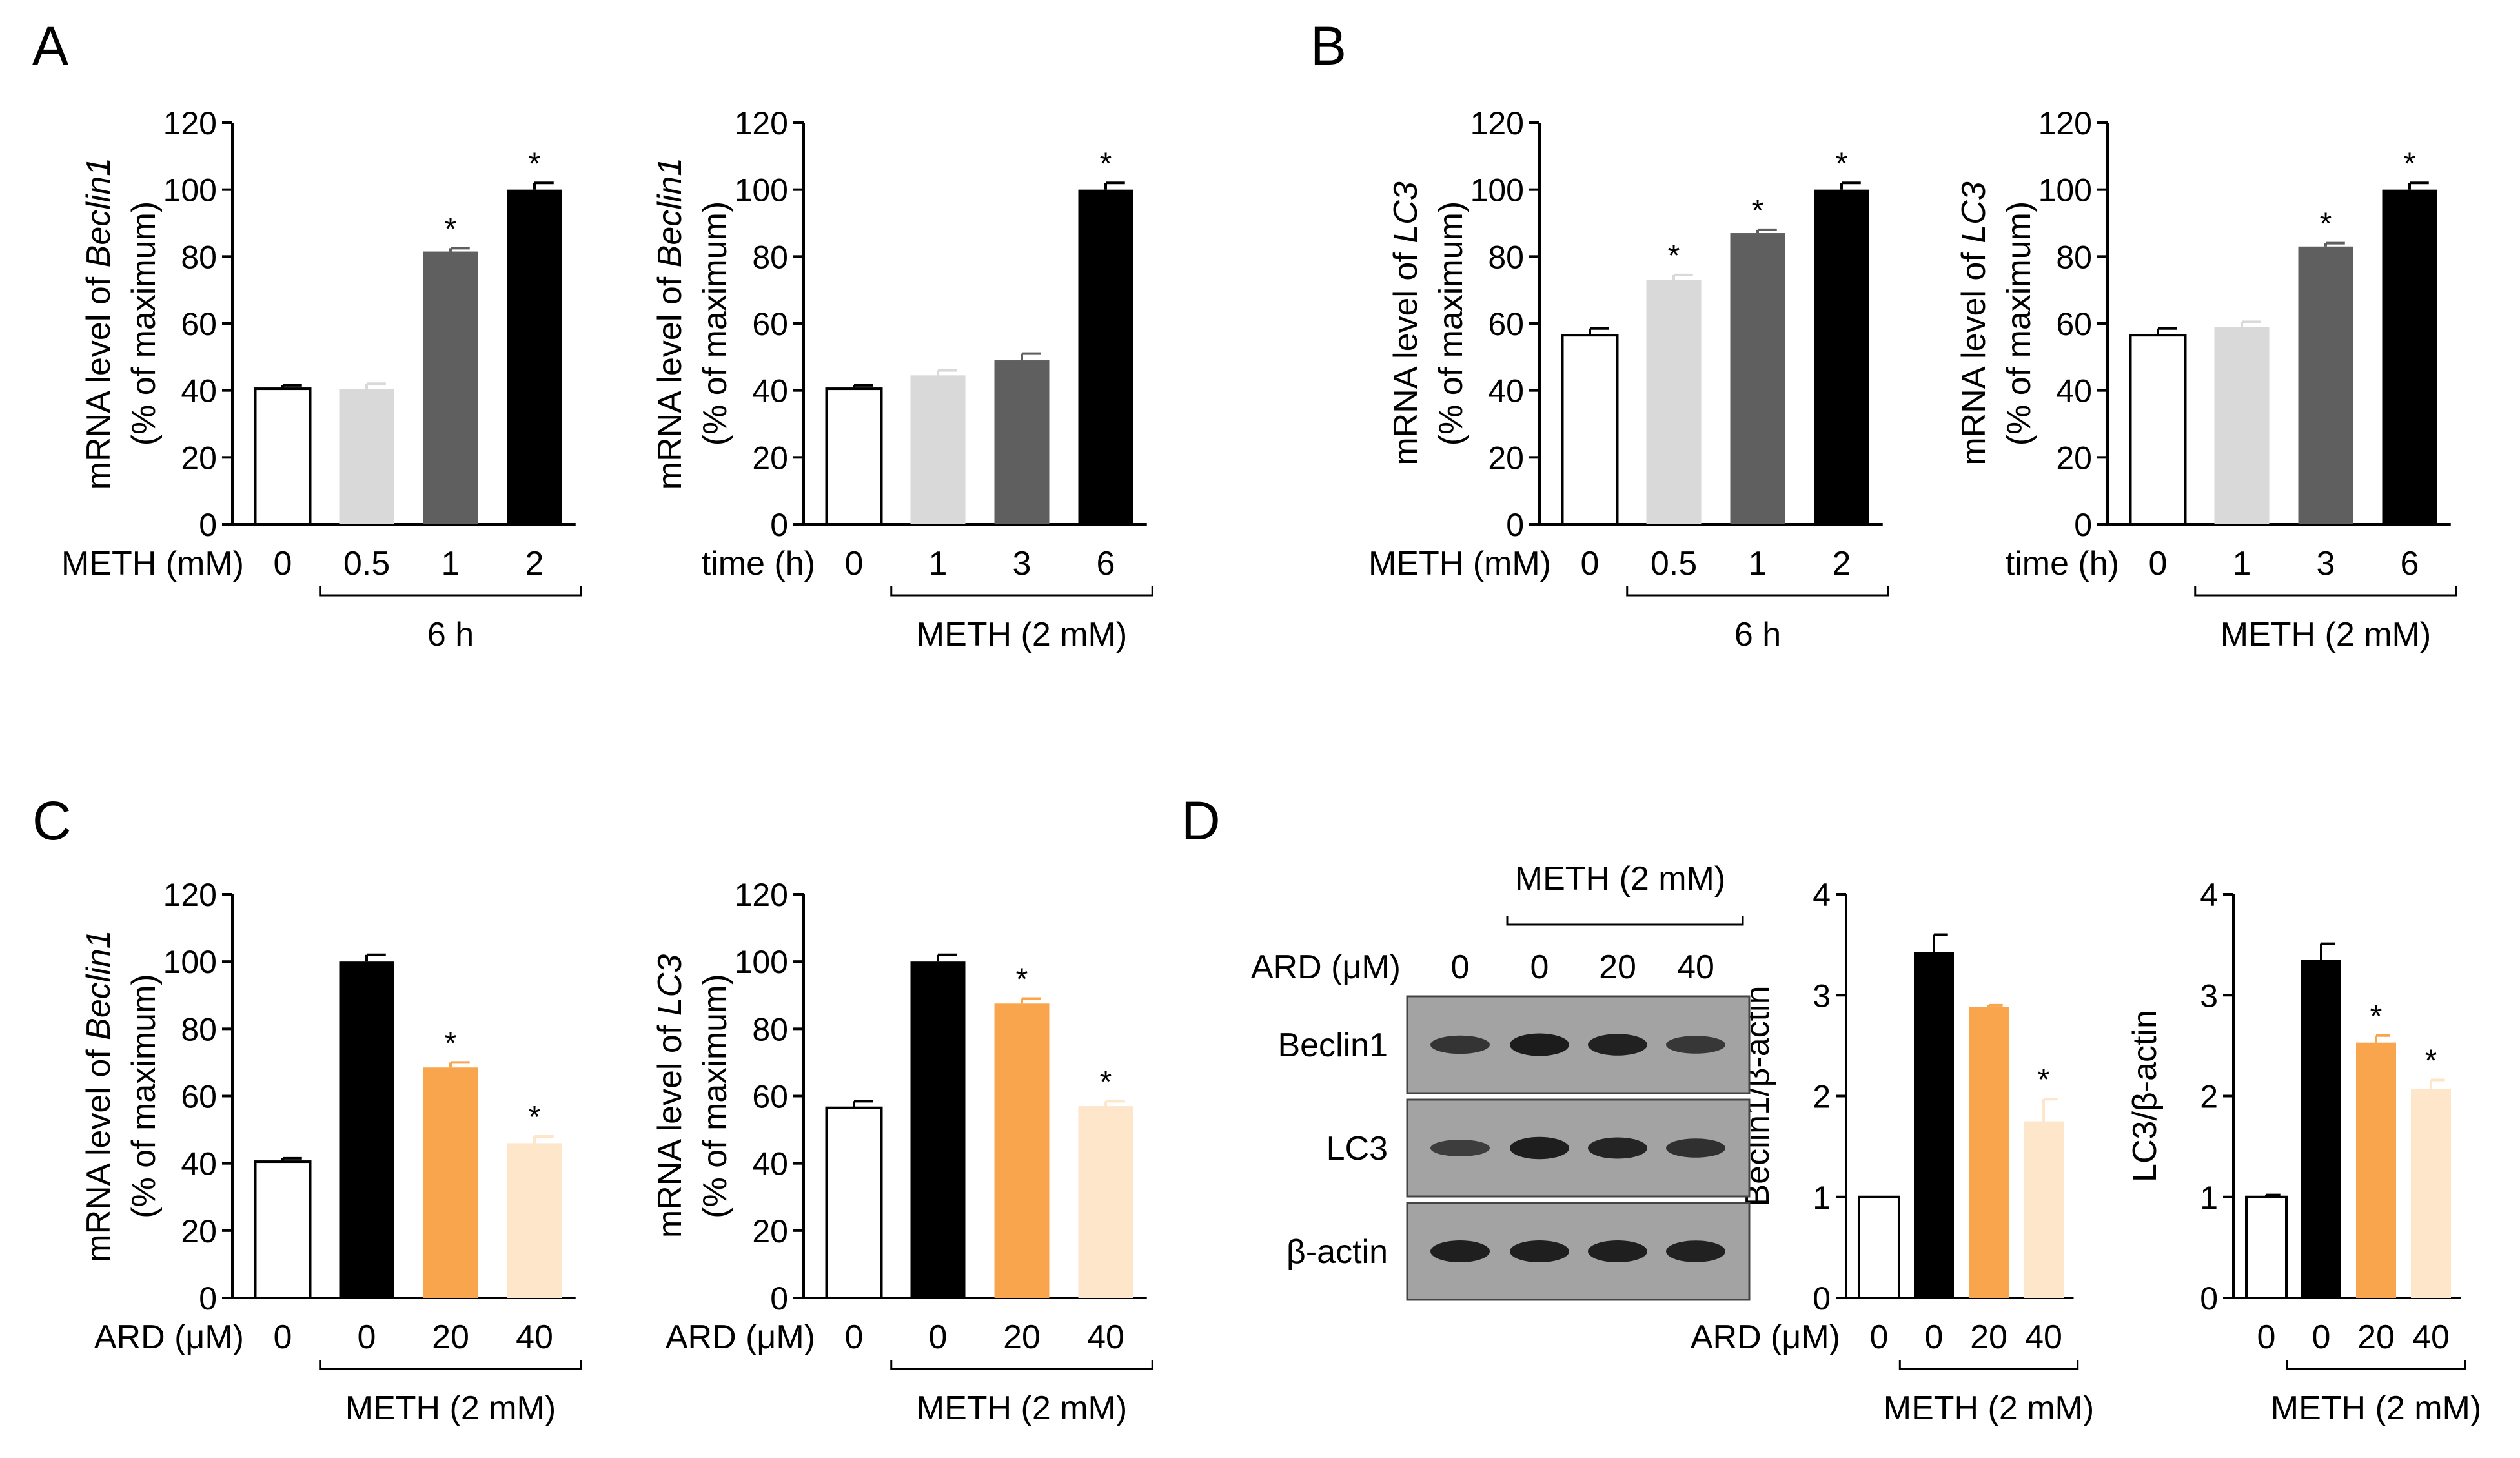 The width and height of the screenshot is (2520, 1458). I want to click on blot-row-label: LC3, so click(1357, 1148).